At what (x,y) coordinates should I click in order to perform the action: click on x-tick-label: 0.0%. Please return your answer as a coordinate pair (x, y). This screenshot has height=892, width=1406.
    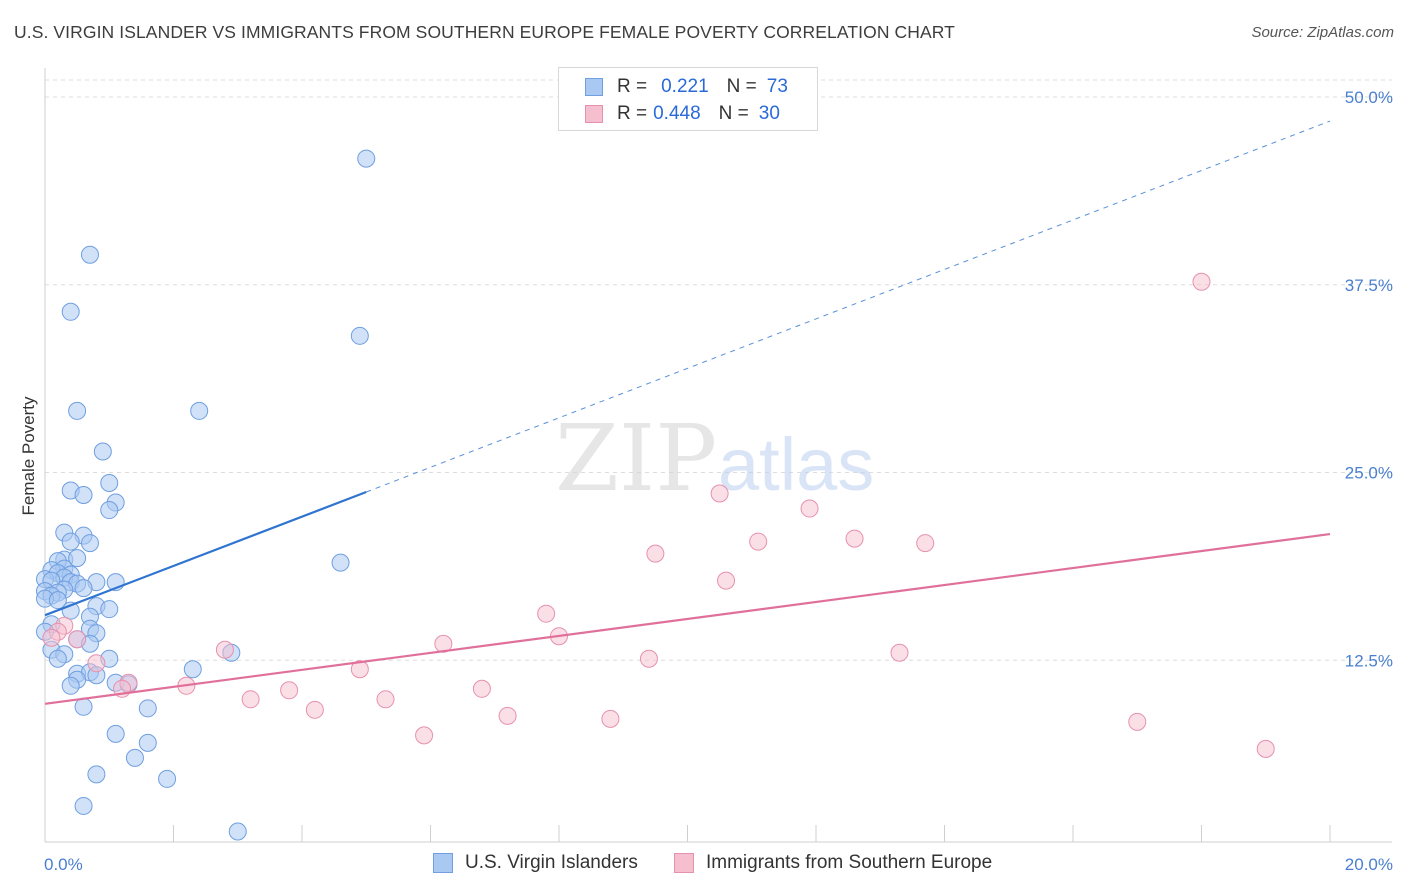
    Looking at the image, I should click on (63, 864).